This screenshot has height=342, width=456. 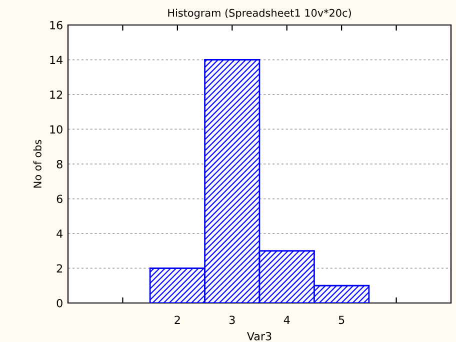 What do you see at coordinates (59, 303) in the screenshot?
I see `y-tick-label: 0` at bounding box center [59, 303].